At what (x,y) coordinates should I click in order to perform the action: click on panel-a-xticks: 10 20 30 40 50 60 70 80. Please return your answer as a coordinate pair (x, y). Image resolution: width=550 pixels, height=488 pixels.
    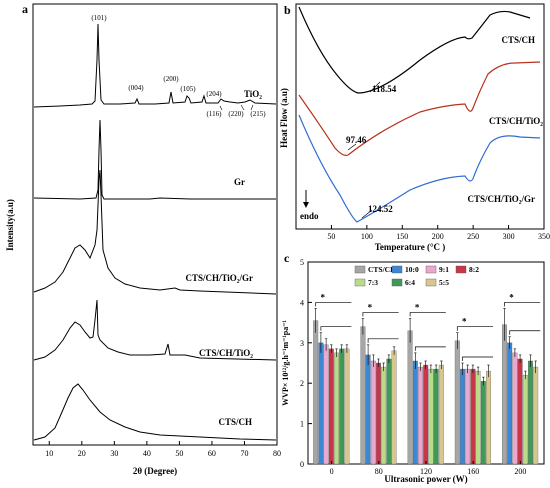
    Looking at the image, I should click on (163, 449).